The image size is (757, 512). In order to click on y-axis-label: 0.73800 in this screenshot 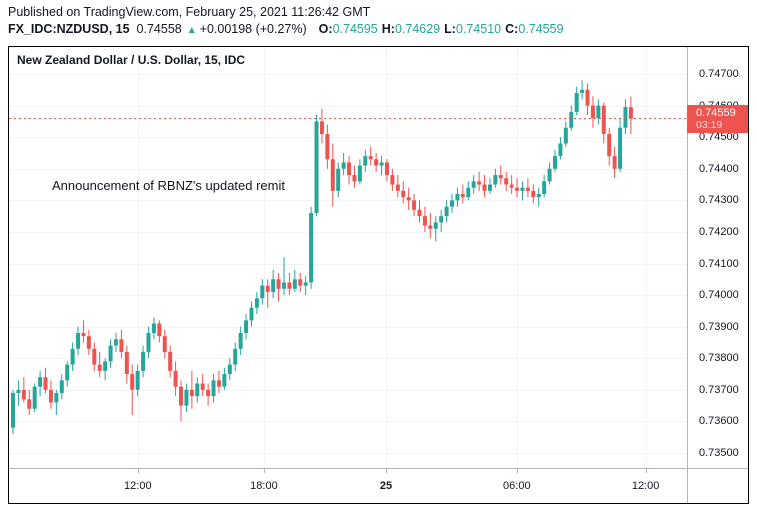, I will do `click(719, 358)`.